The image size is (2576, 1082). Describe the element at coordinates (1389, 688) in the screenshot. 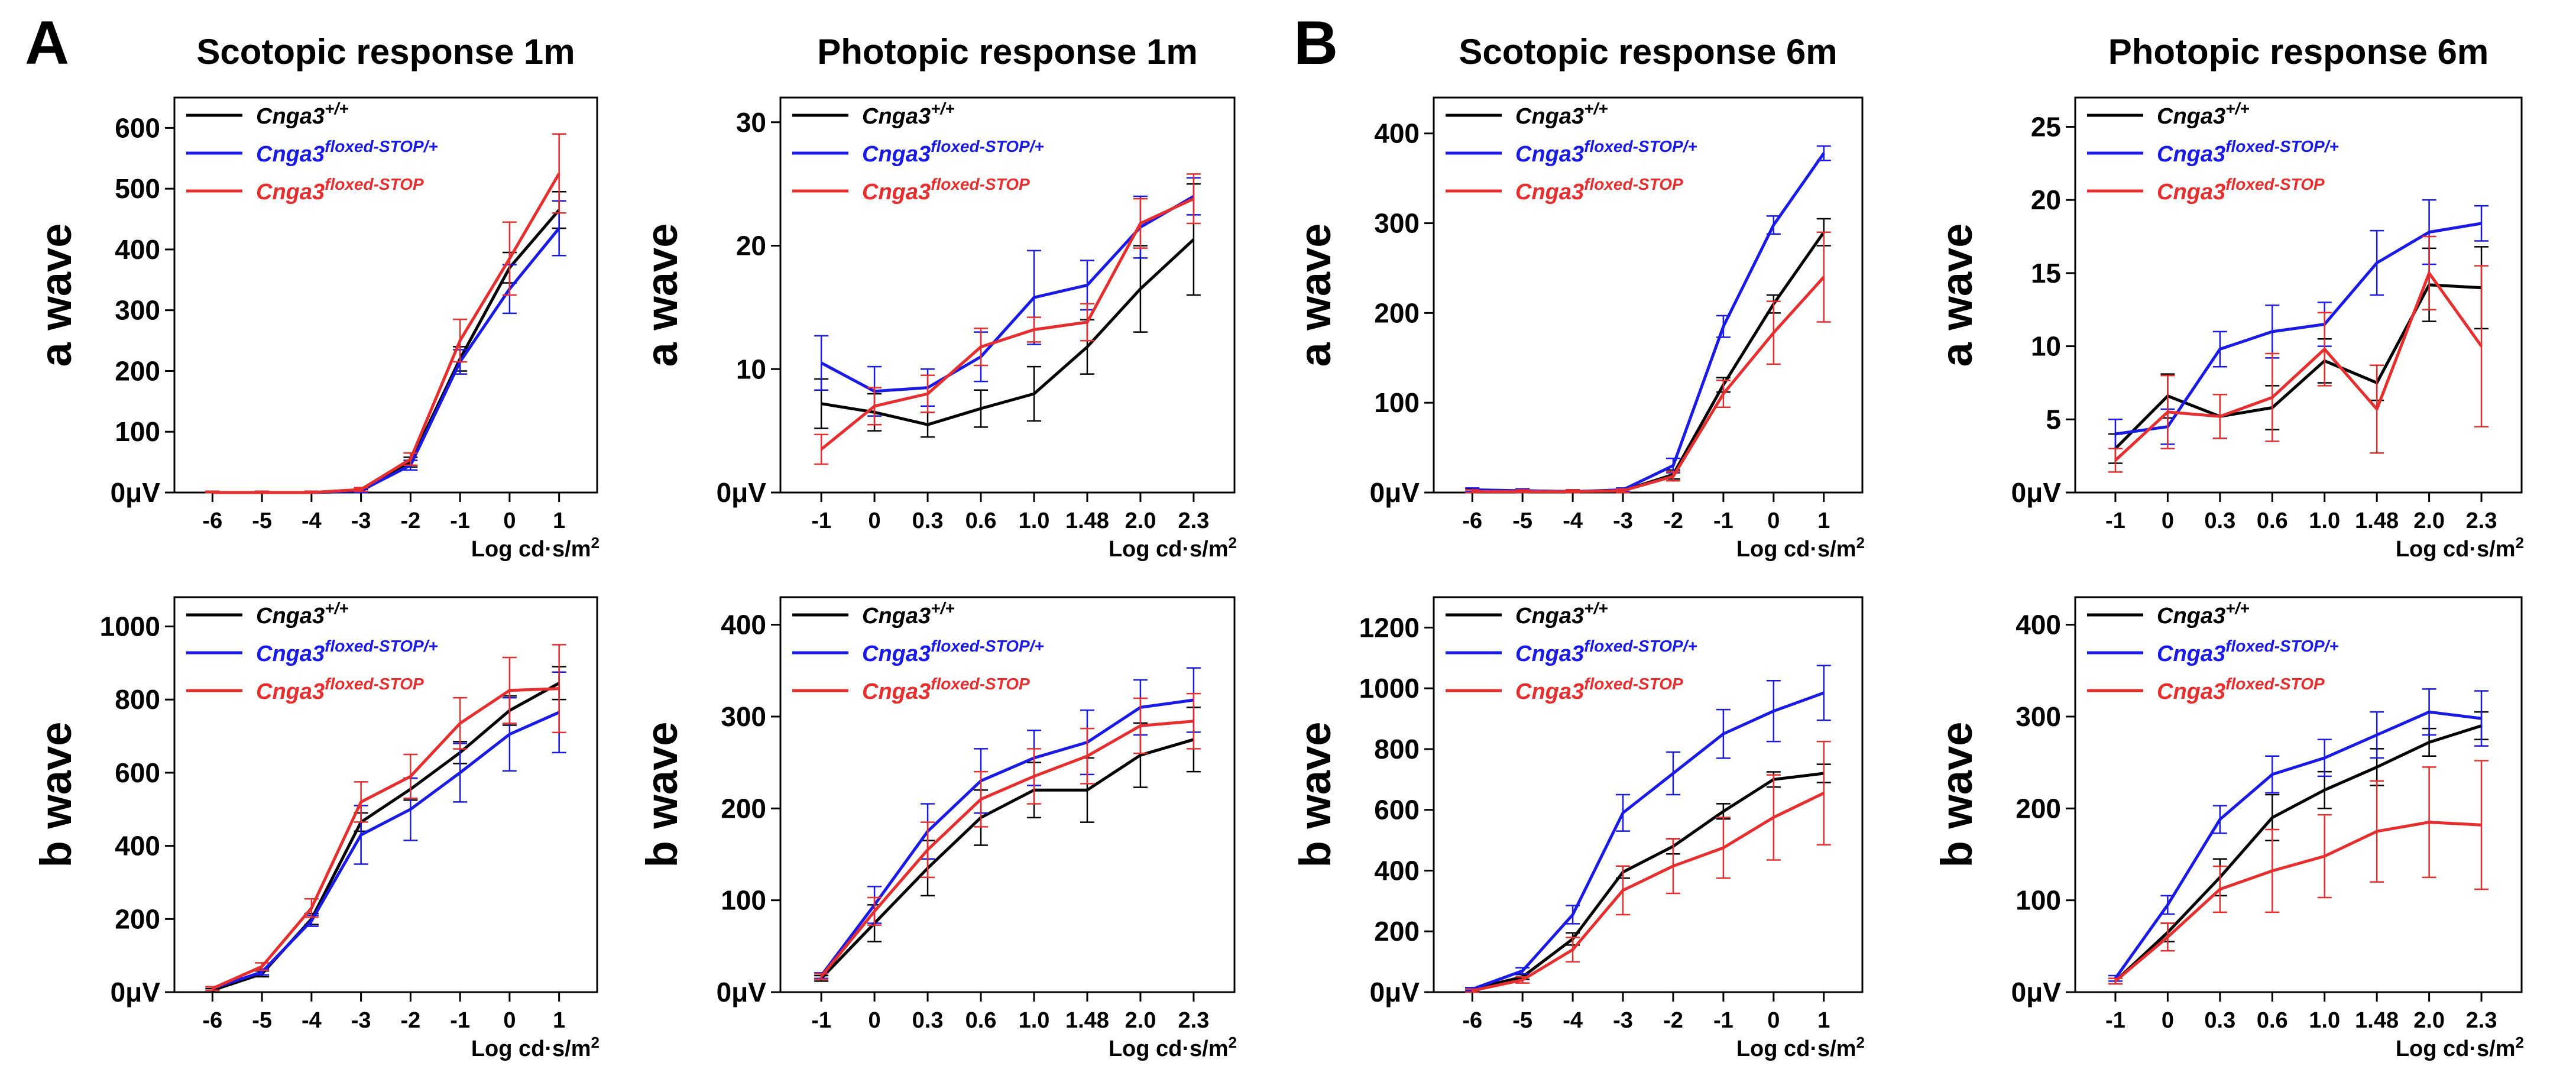

I see `y-tick-label: 1000` at that location.